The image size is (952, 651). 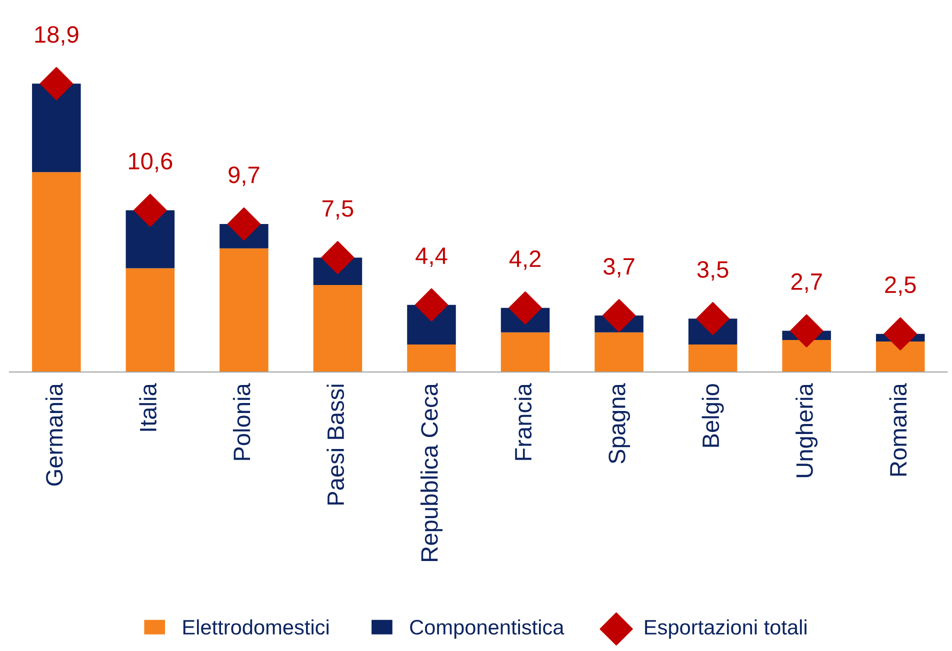 I want to click on x-tick-label: Francia, so click(x=523, y=421).